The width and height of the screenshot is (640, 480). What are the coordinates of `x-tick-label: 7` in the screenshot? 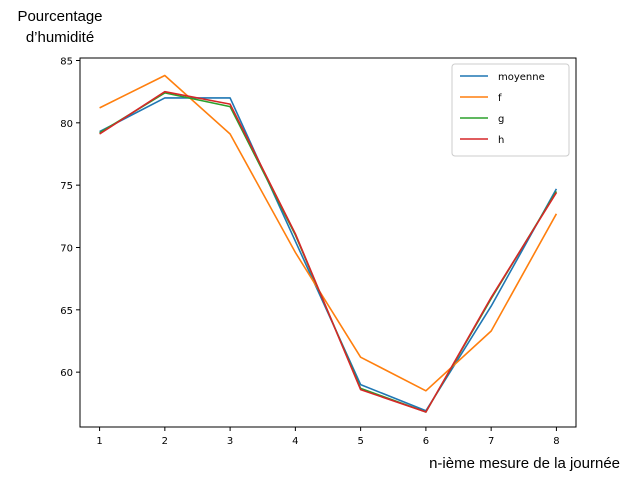 It's located at (491, 441).